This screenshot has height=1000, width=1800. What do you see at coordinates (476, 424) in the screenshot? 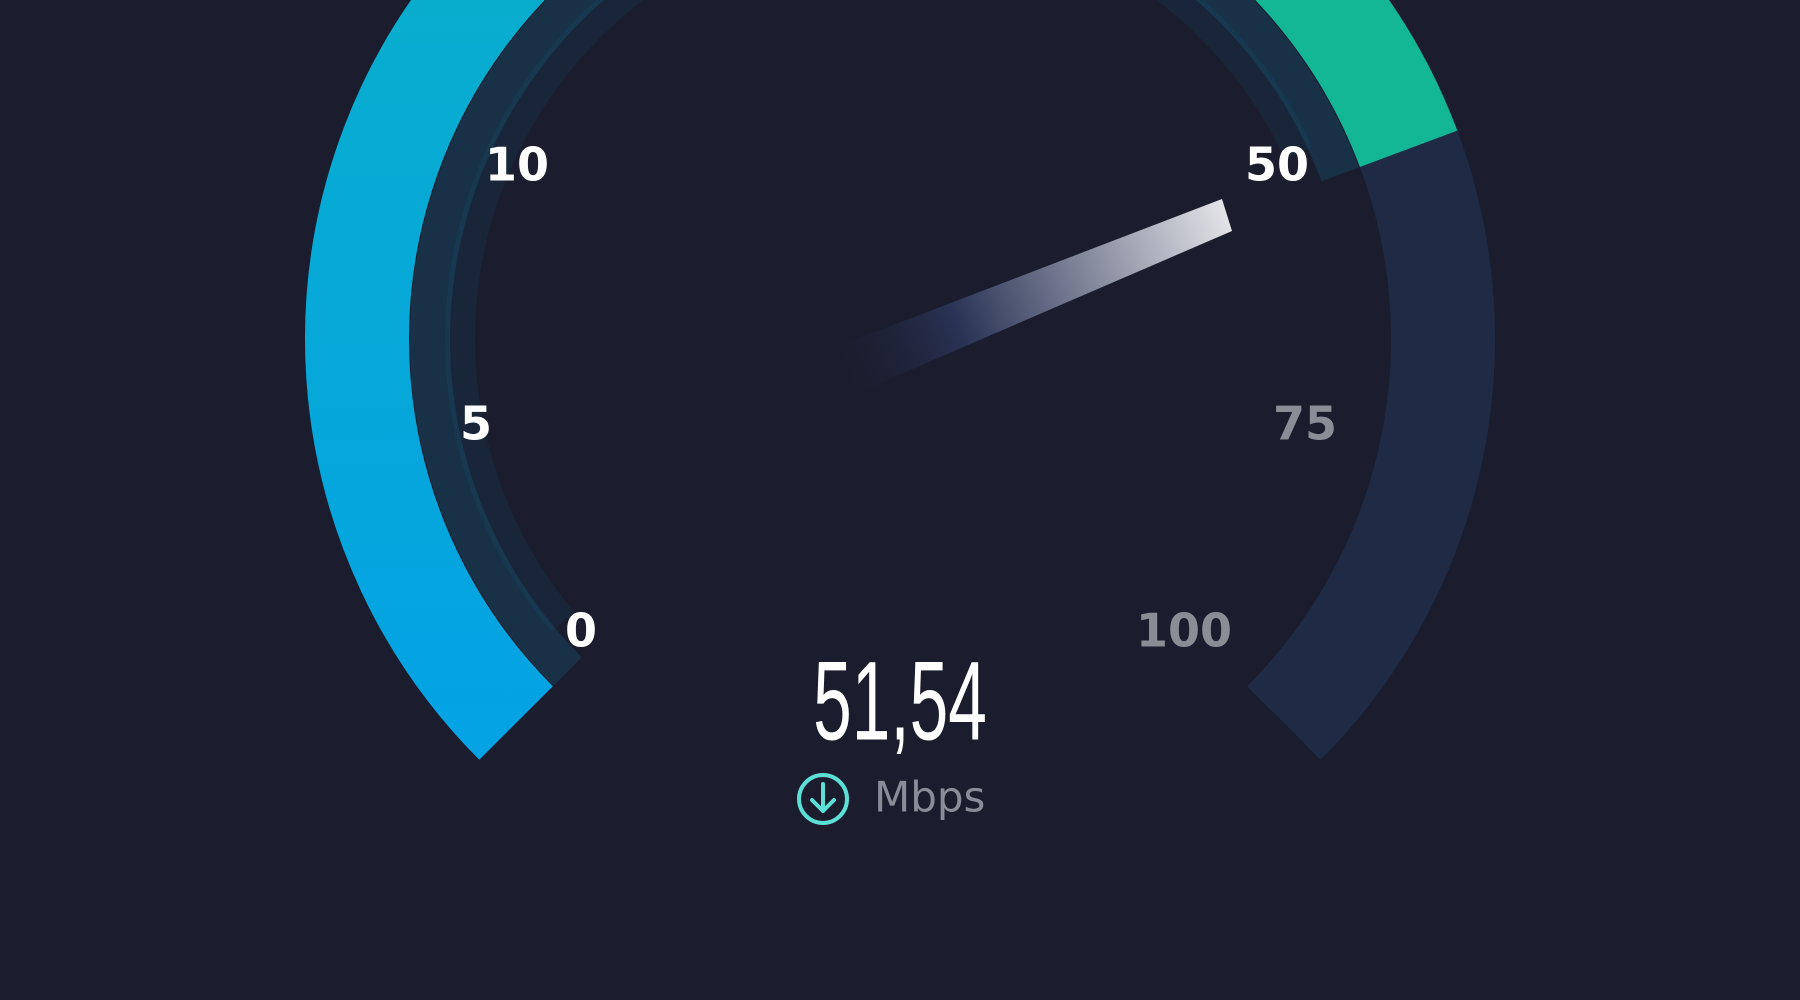
I see `tick-label: 5` at bounding box center [476, 424].